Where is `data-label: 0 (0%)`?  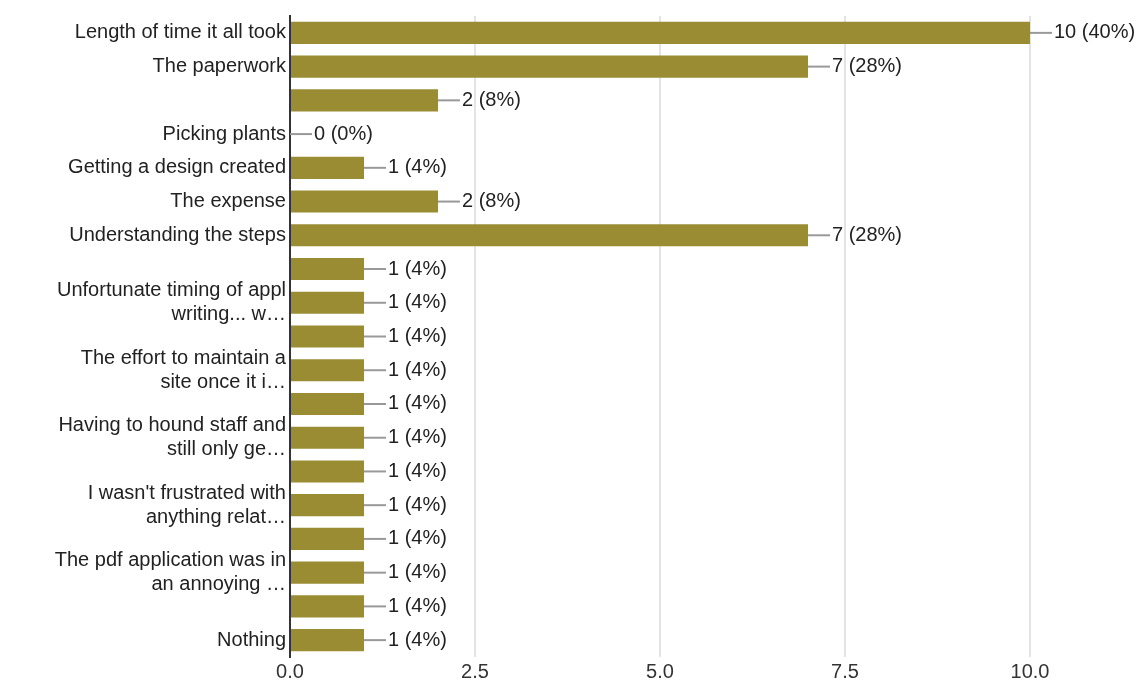 data-label: 0 (0%) is located at coordinates (343, 132).